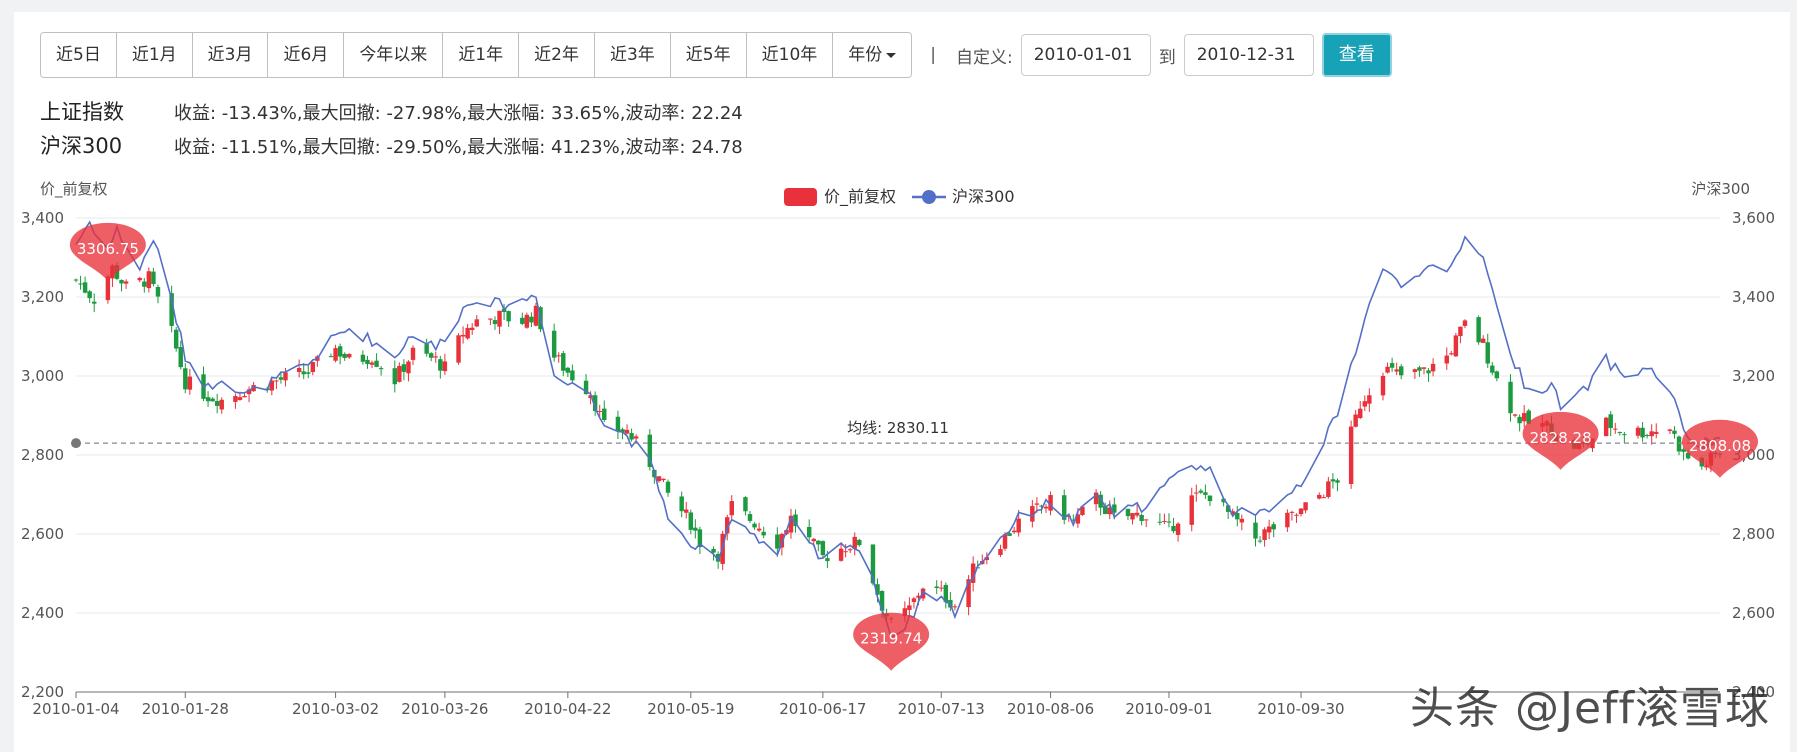 The image size is (1797, 752). Describe the element at coordinates (306, 55) in the screenshot. I see `range-button-6m: 近6月` at that location.